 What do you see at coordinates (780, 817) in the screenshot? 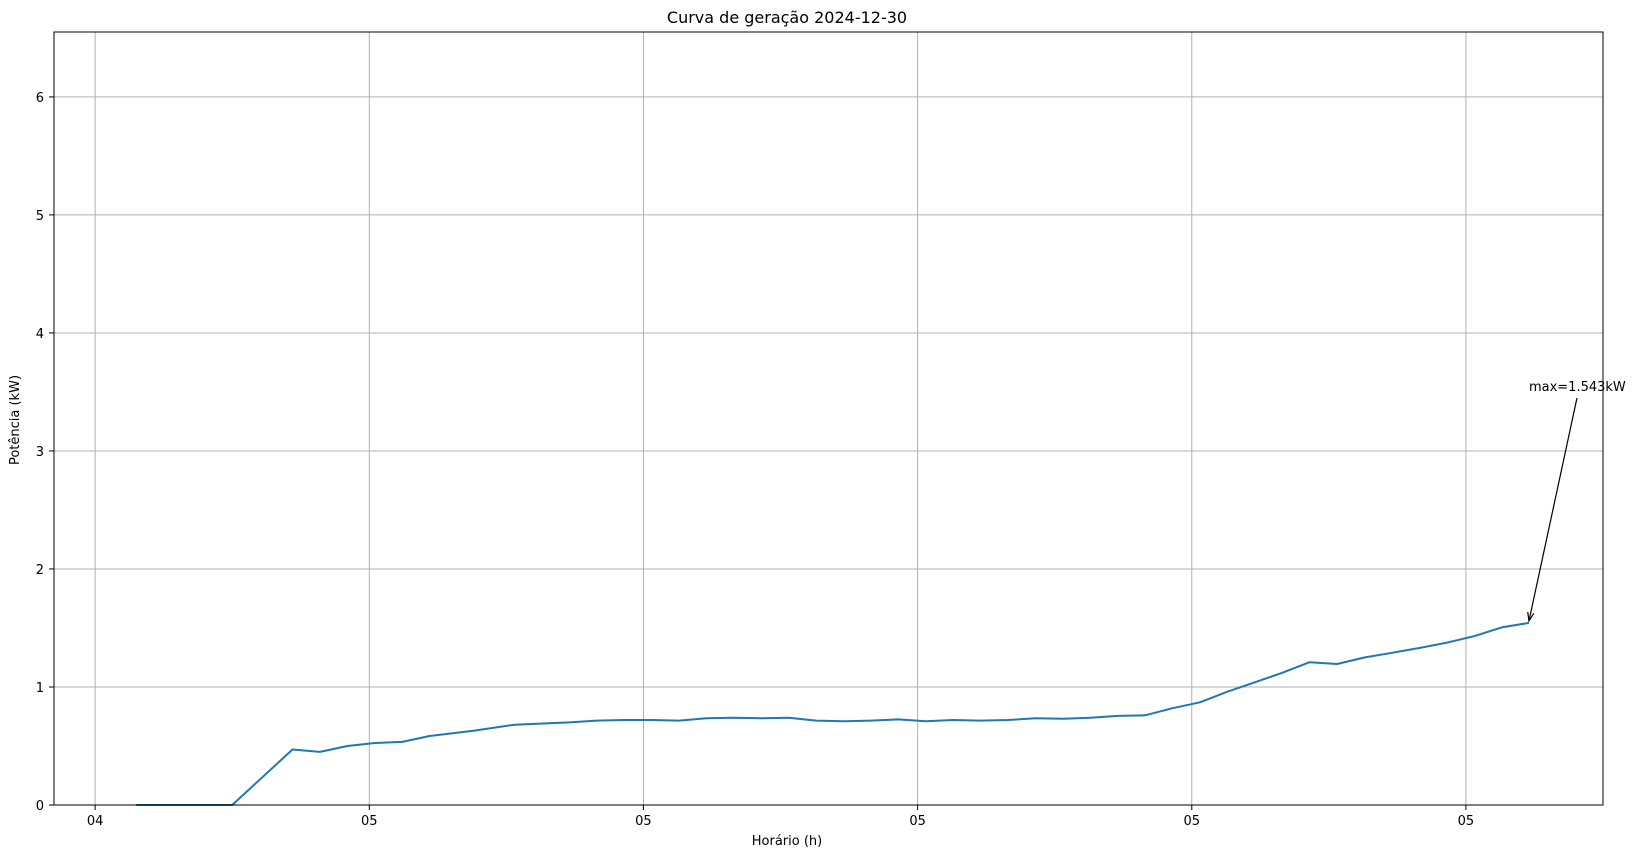
I see `x-axis-ticks: 04 05 05 05 05 05` at bounding box center [780, 817].